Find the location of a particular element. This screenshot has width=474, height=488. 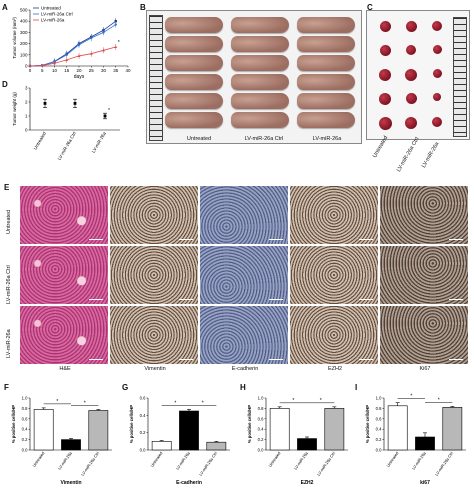

mice-photo: Untreated LV-miR-26a Ctrl LV-miR-26a is located at coordinates (254, 77).